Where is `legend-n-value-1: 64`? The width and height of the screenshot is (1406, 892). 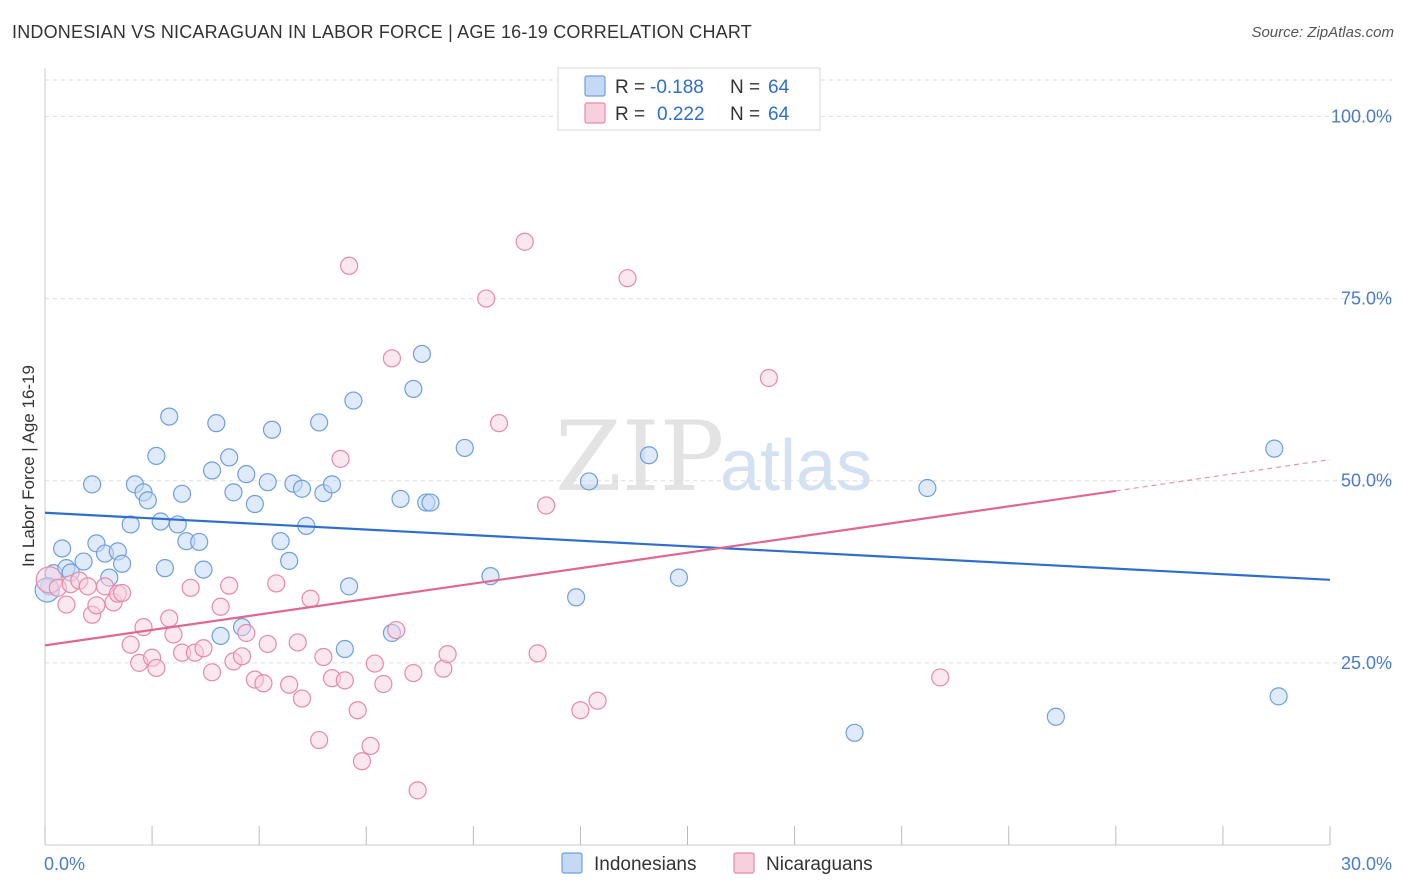
legend-n-value-1: 64 is located at coordinates (779, 87).